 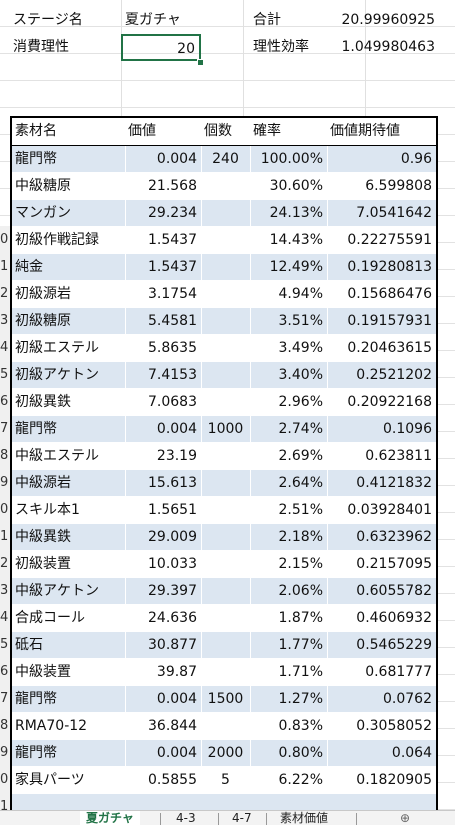 I want to click on cell-probability: 0.80%, so click(x=300, y=753).